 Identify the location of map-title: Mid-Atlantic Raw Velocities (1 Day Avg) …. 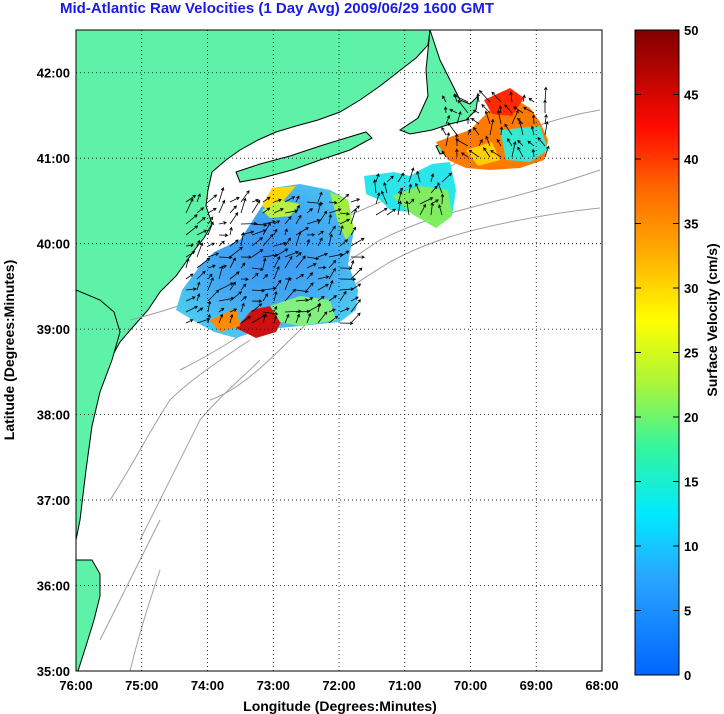
(277, 8).